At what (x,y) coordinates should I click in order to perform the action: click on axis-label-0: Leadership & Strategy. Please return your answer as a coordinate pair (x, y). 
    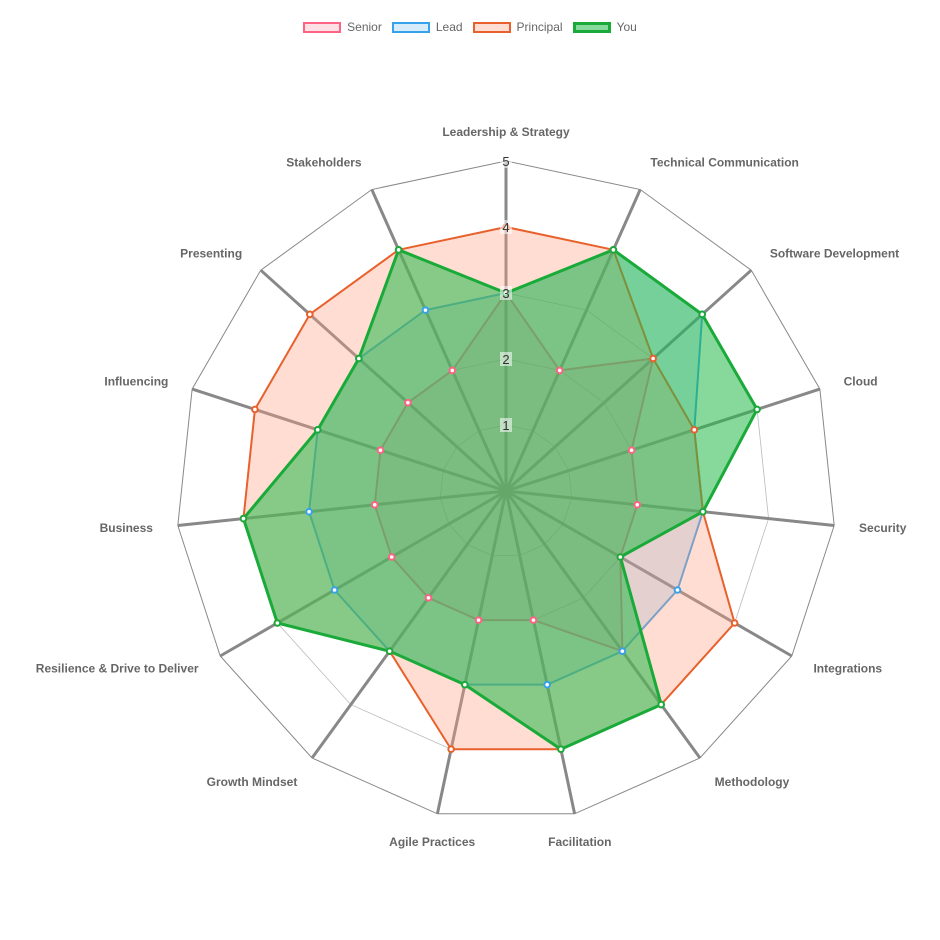
    Looking at the image, I should click on (506, 132).